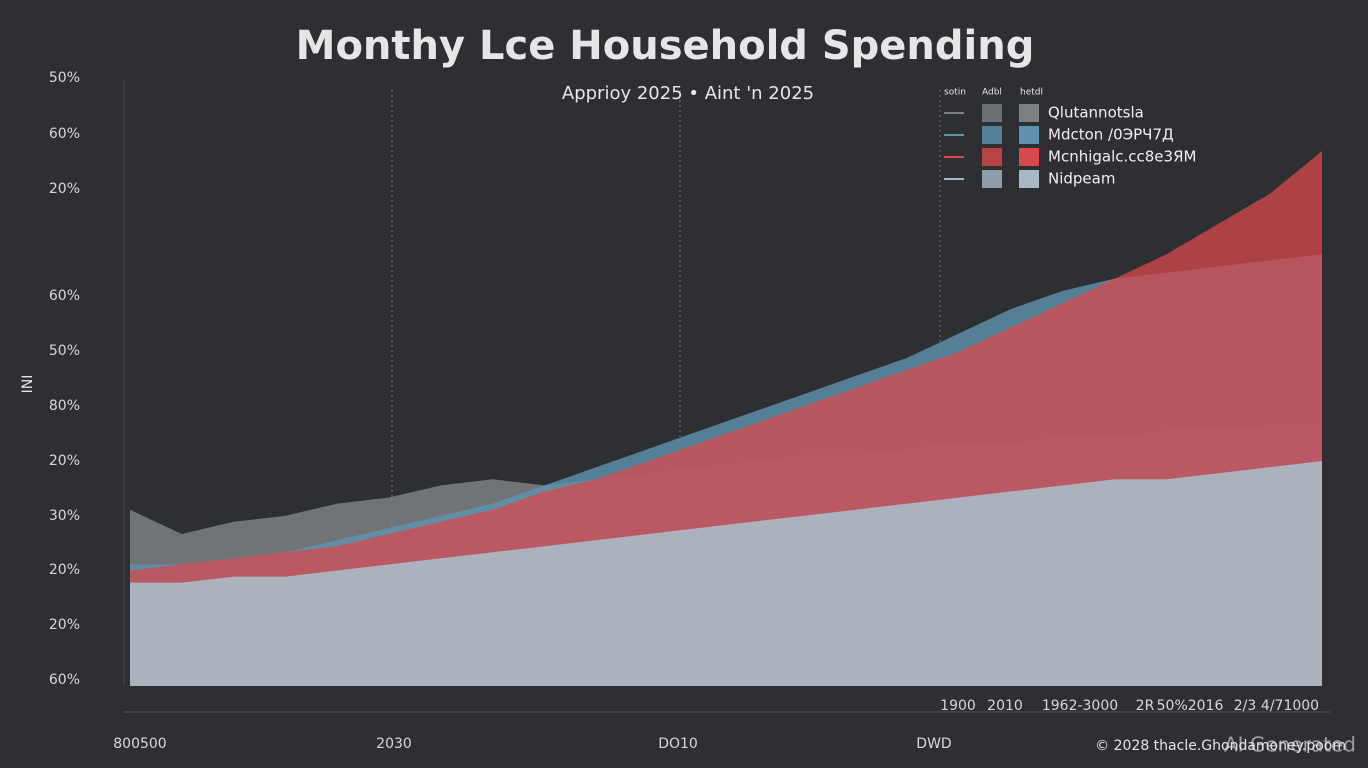  What do you see at coordinates (1111, 135) in the screenshot?
I see `legend-label: Mdcton /0ЭРЧ7Д` at bounding box center [1111, 135].